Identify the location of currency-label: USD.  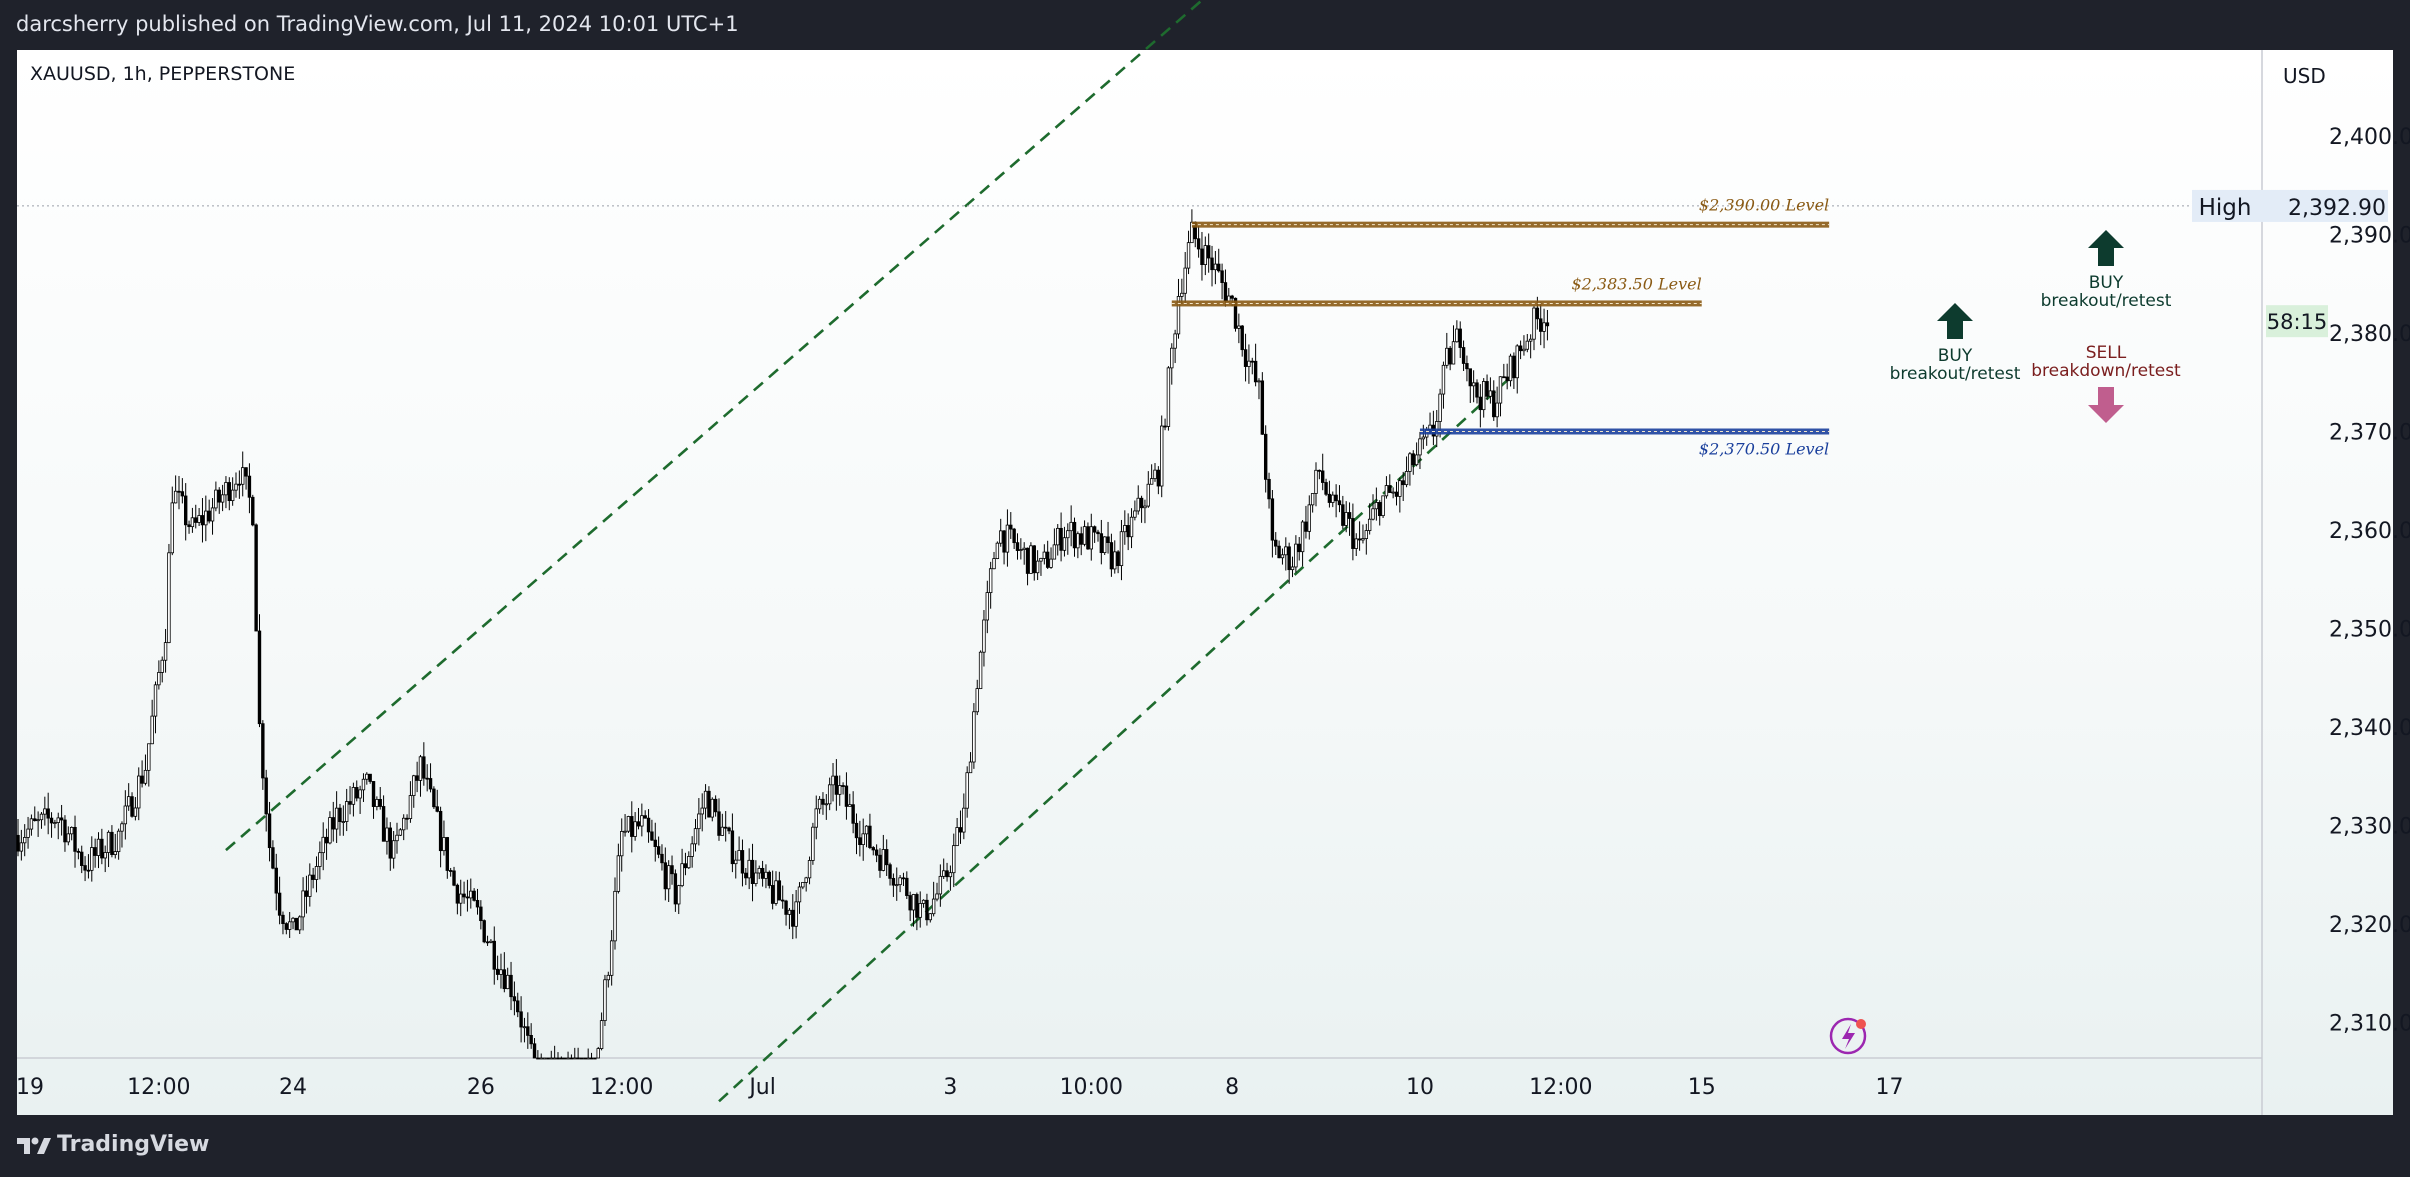
(2304, 76).